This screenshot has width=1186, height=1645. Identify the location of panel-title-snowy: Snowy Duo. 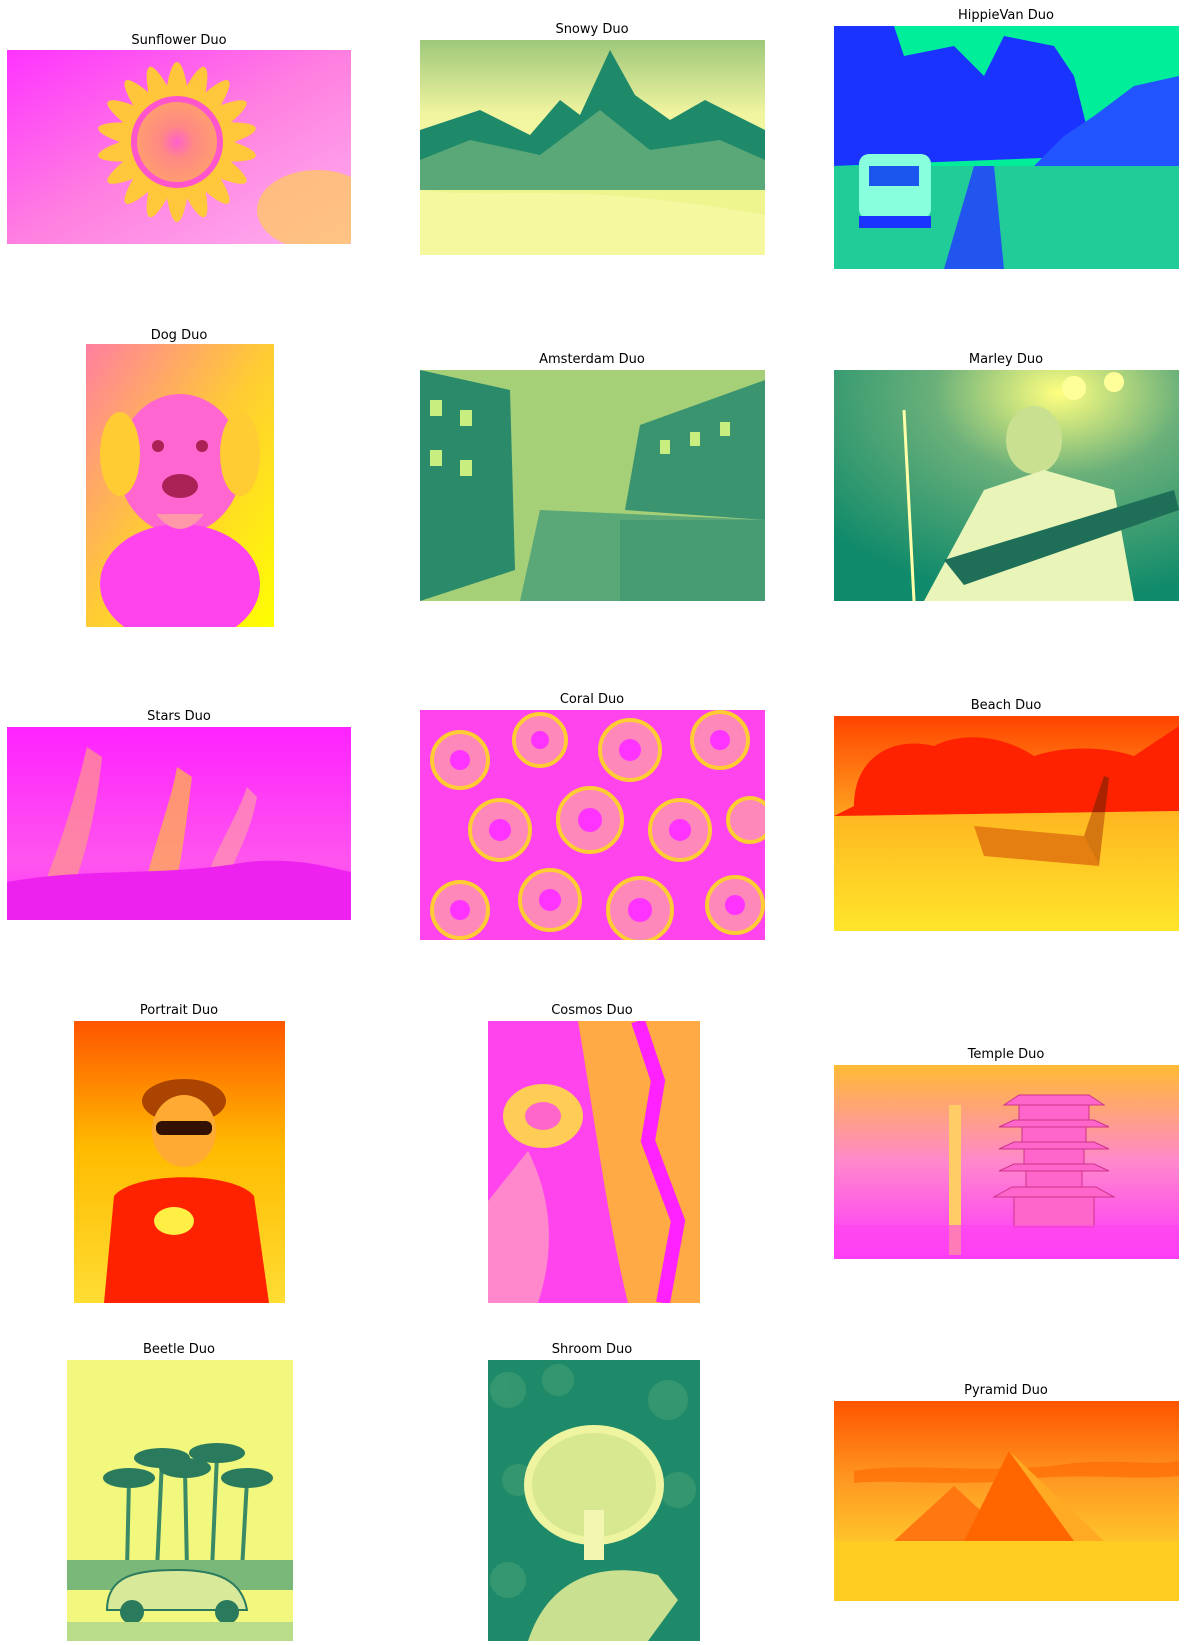
(592, 29).